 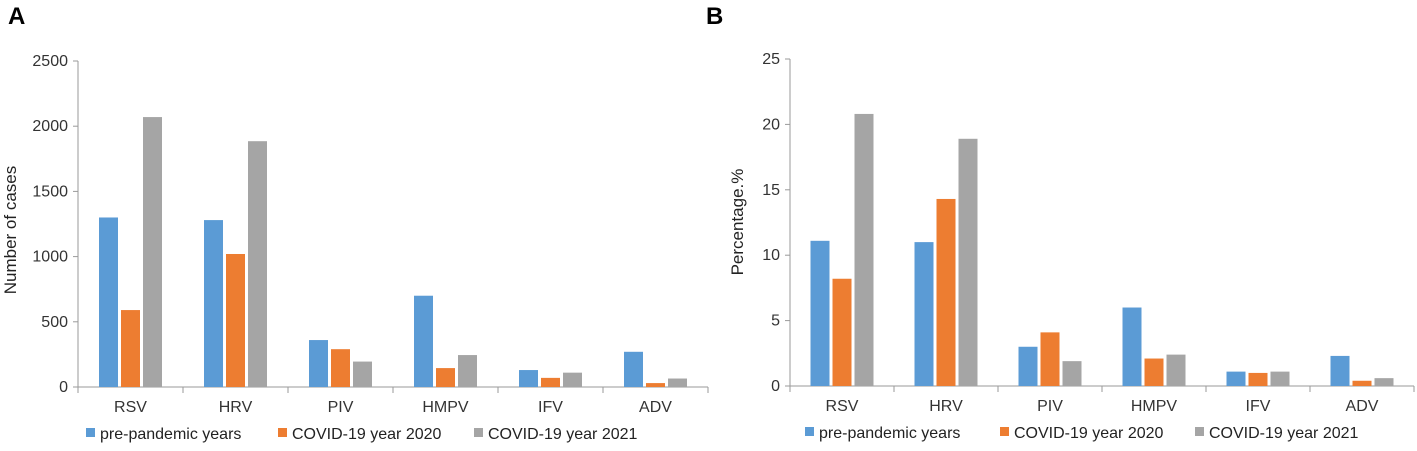 I want to click on panel-label: B, so click(x=714, y=16).